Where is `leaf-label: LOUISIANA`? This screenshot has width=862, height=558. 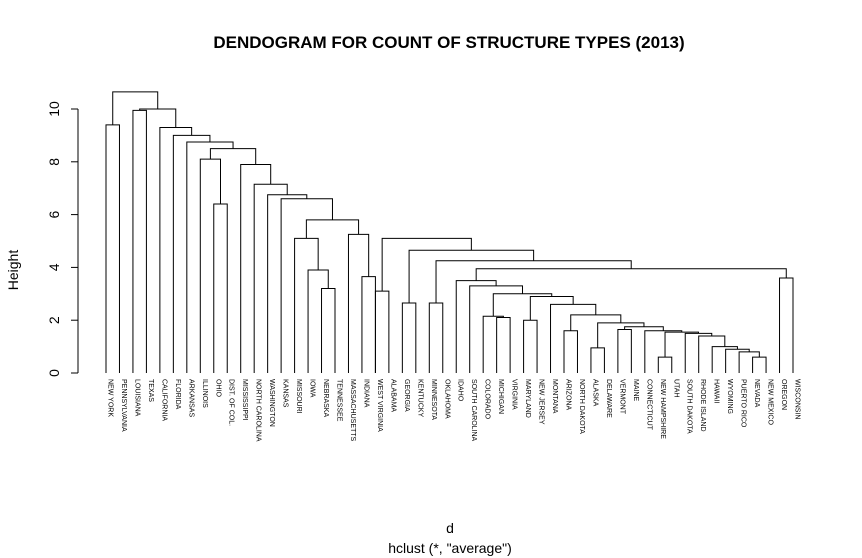
leaf-label: LOUISIANA is located at coordinates (136, 398).